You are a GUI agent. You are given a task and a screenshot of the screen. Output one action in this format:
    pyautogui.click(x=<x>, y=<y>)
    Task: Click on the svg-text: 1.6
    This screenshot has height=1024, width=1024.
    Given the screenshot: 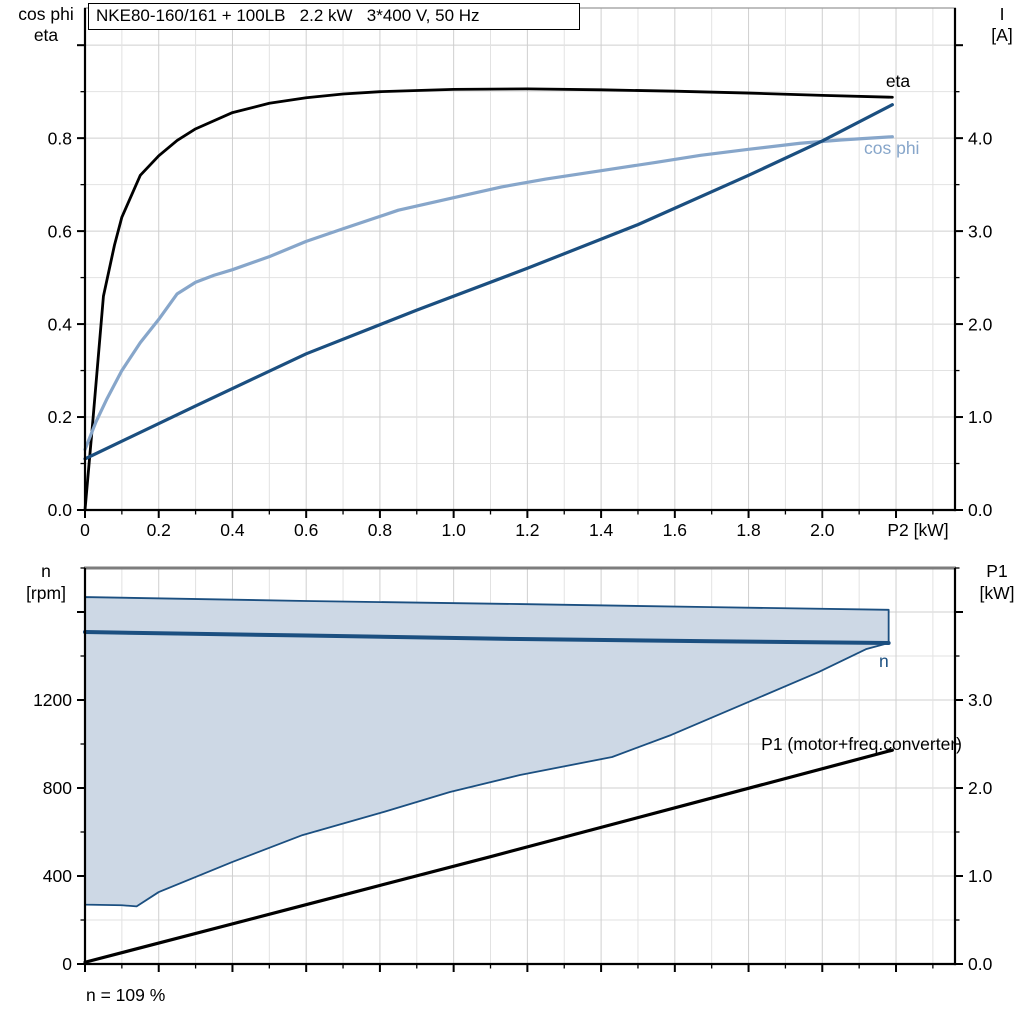 What is the action you would take?
    pyautogui.click(x=675, y=530)
    